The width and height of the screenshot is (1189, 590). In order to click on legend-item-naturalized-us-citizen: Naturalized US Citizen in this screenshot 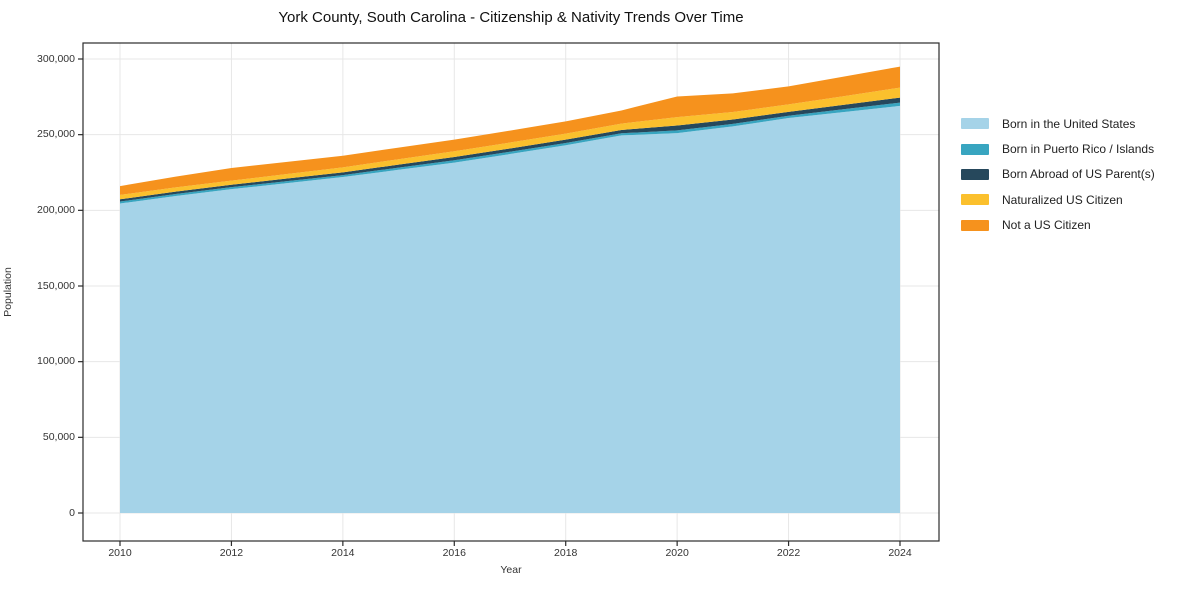, I will do `click(1058, 199)`.